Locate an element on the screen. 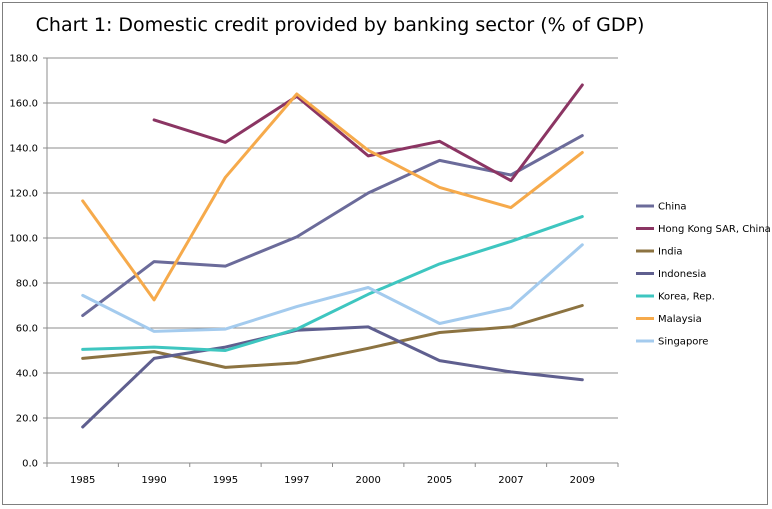 Image resolution: width=772 pixels, height=509 pixels. y-tick-label: 160.0 is located at coordinates (23, 104).